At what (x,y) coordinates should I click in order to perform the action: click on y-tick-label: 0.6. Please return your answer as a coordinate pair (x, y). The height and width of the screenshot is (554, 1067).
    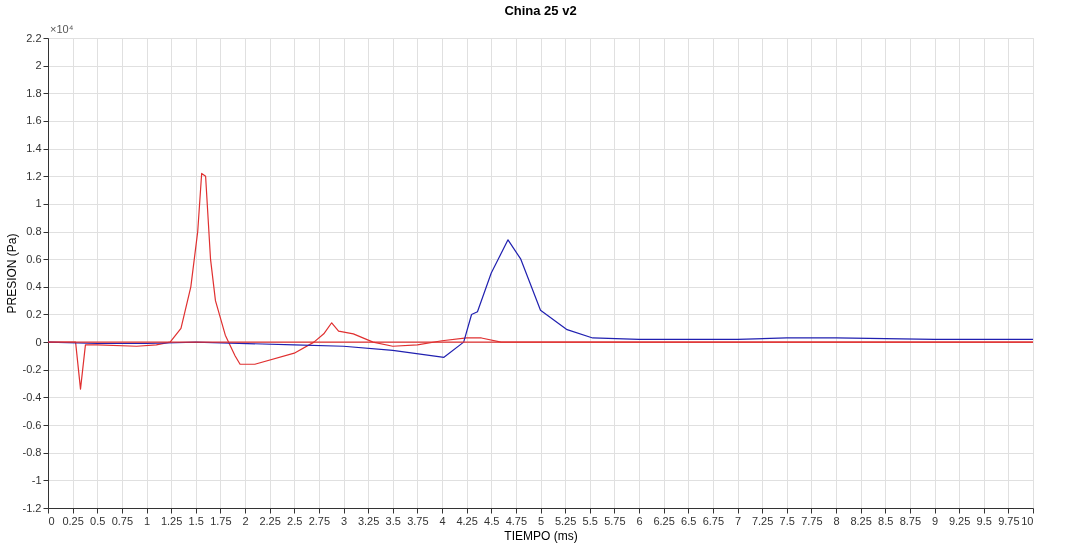
    Looking at the image, I should click on (34, 258).